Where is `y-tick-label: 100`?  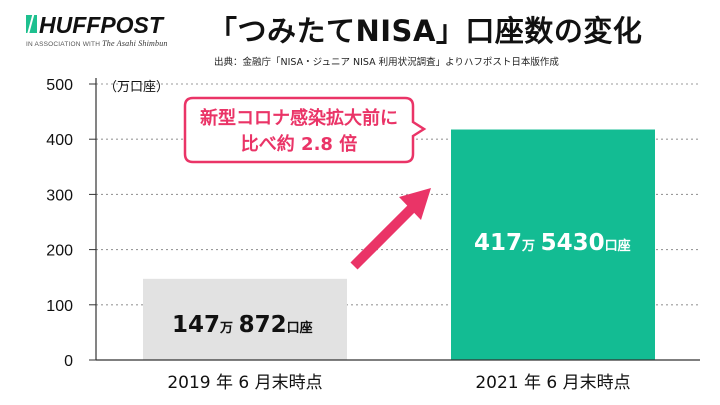
y-tick-label: 100 is located at coordinates (59, 306).